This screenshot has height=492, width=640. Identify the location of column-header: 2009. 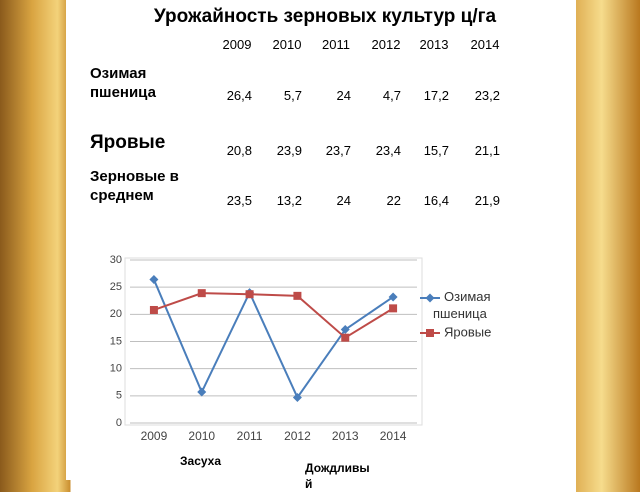
(237, 44).